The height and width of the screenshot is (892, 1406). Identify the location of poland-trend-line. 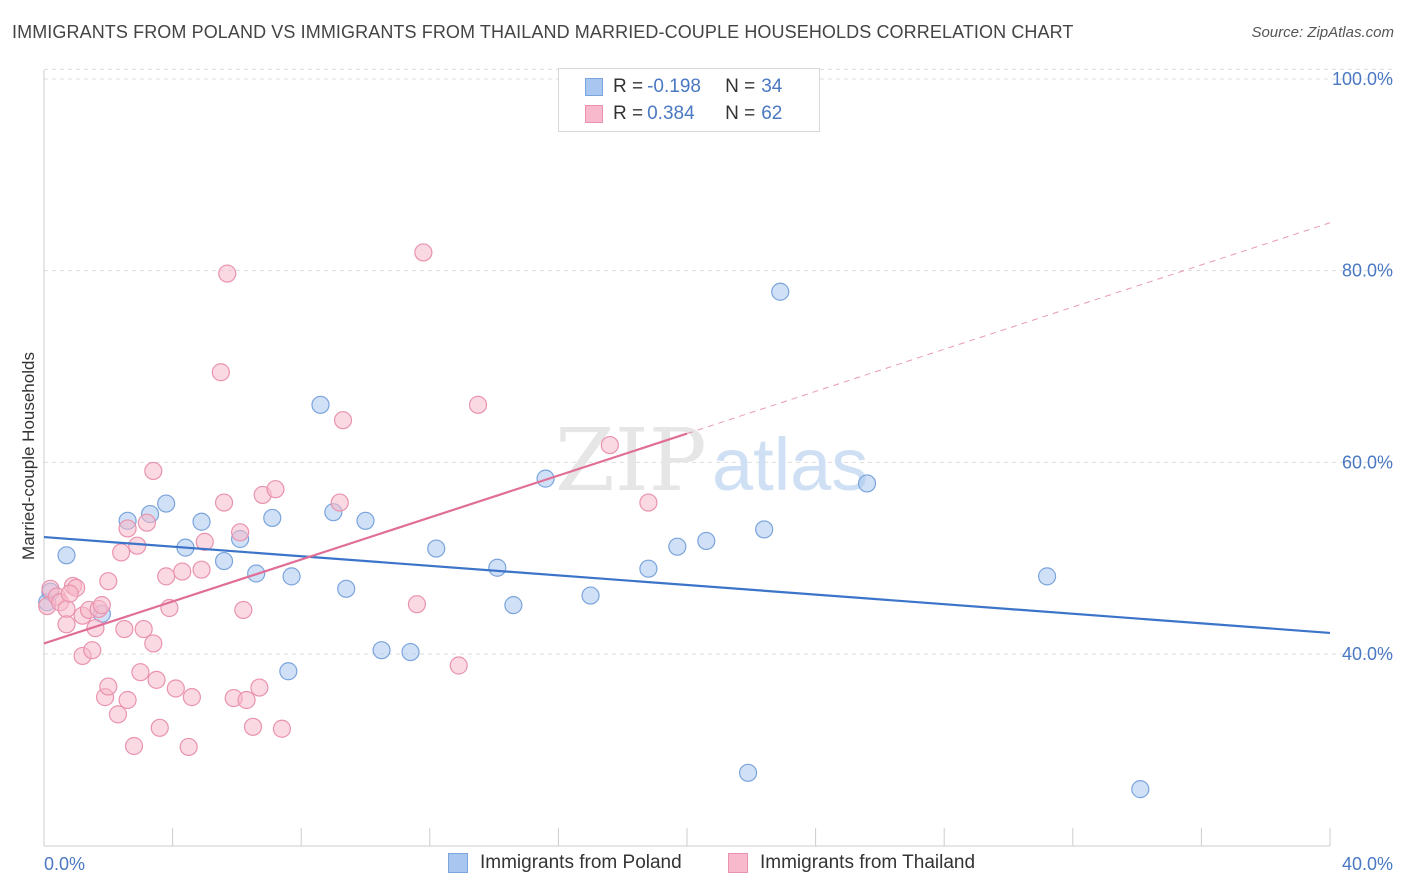
(687, 585).